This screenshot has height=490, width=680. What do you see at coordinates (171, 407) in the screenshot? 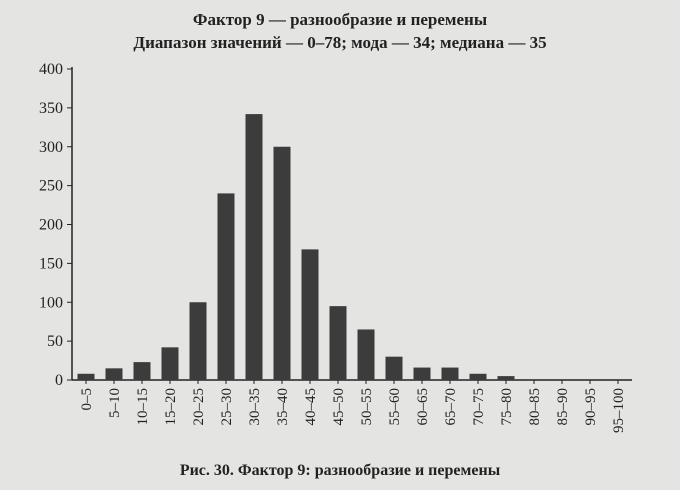
I see `x-tick-label: 15–20` at bounding box center [171, 407].